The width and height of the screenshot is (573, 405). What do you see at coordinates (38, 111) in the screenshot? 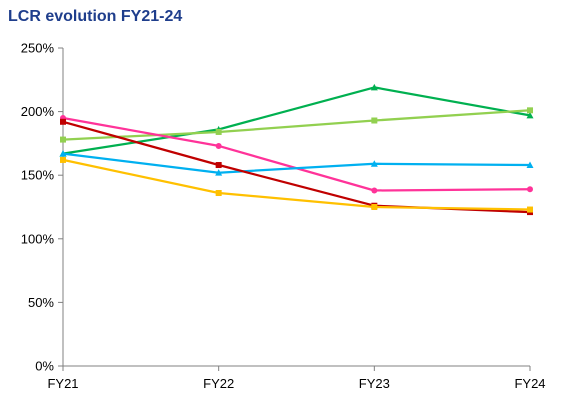
I see `y-tick-label: 200%` at bounding box center [38, 111].